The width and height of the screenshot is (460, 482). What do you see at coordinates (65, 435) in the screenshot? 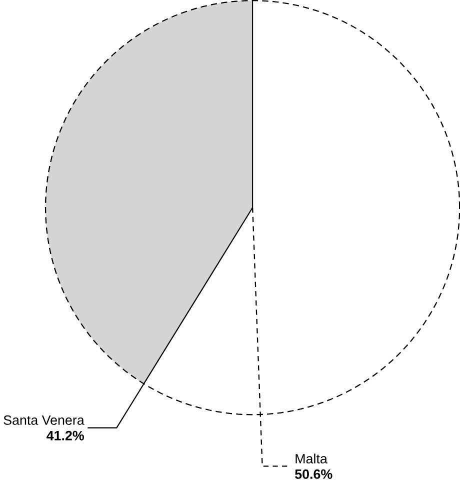
I see `data-label: 41.2%` at bounding box center [65, 435].